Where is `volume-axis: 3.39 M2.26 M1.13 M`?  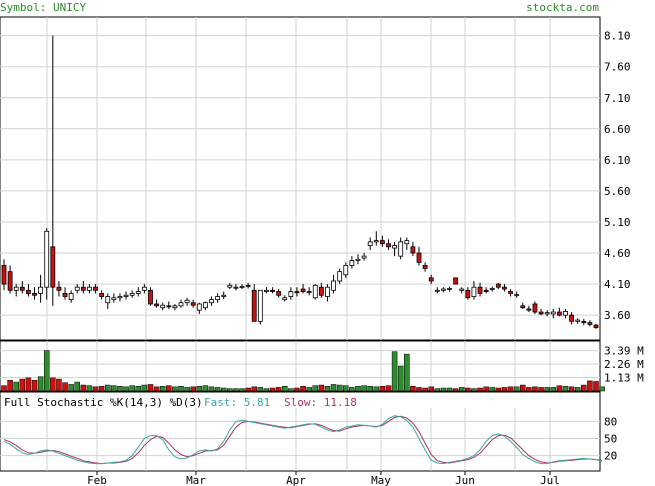
volume-axis: 3.39 M2.26 M1.13 M is located at coordinates (624, 365).